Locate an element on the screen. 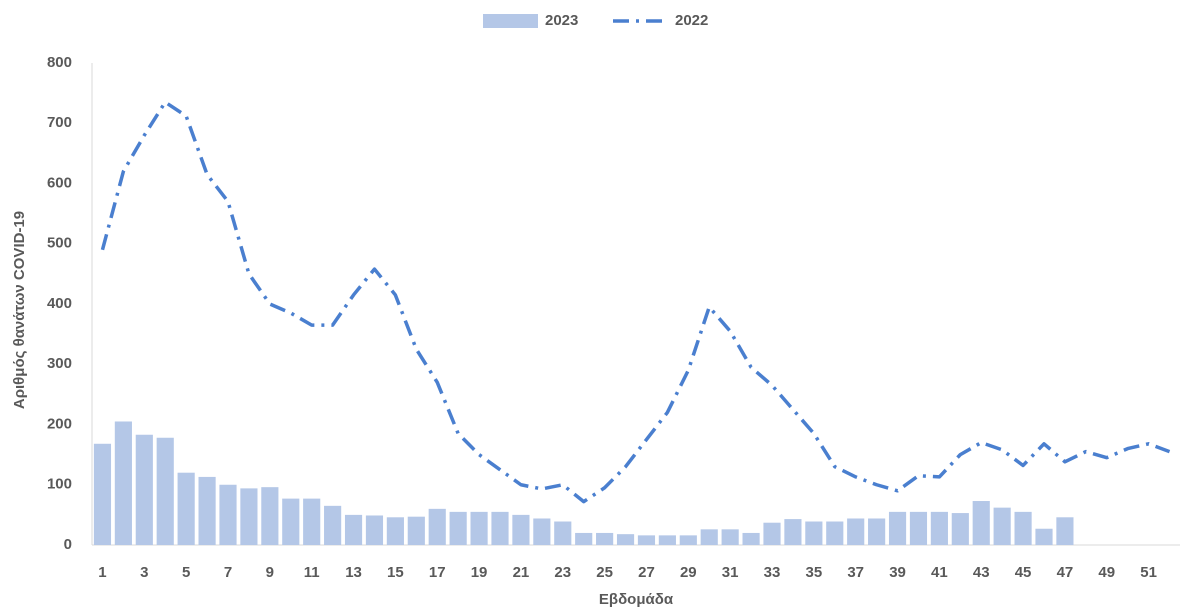 The width and height of the screenshot is (1182, 610). x-tick-label: 9 is located at coordinates (270, 572).